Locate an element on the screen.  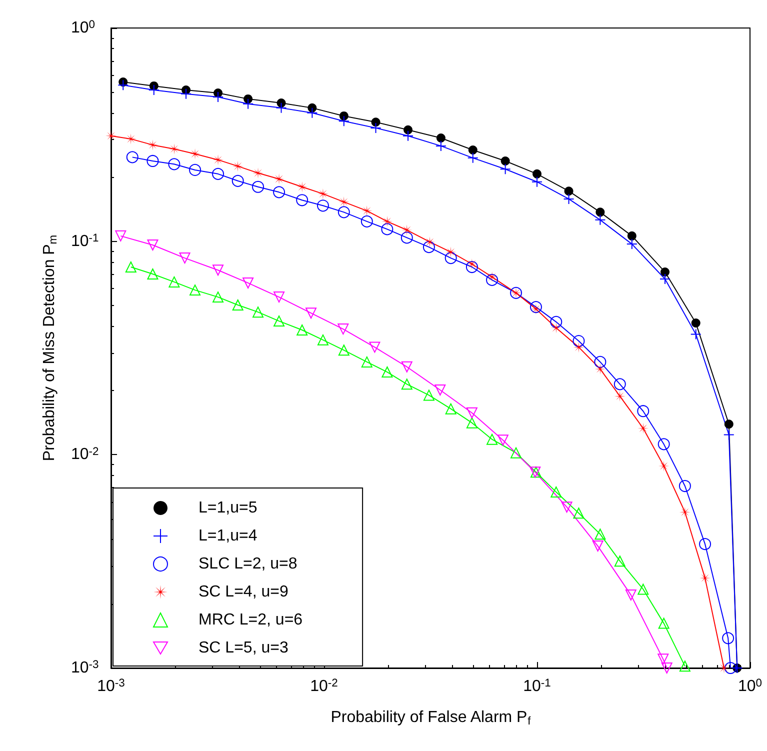
y-axis-title: Probability of Miss Detection Pm is located at coordinates (50, 348).